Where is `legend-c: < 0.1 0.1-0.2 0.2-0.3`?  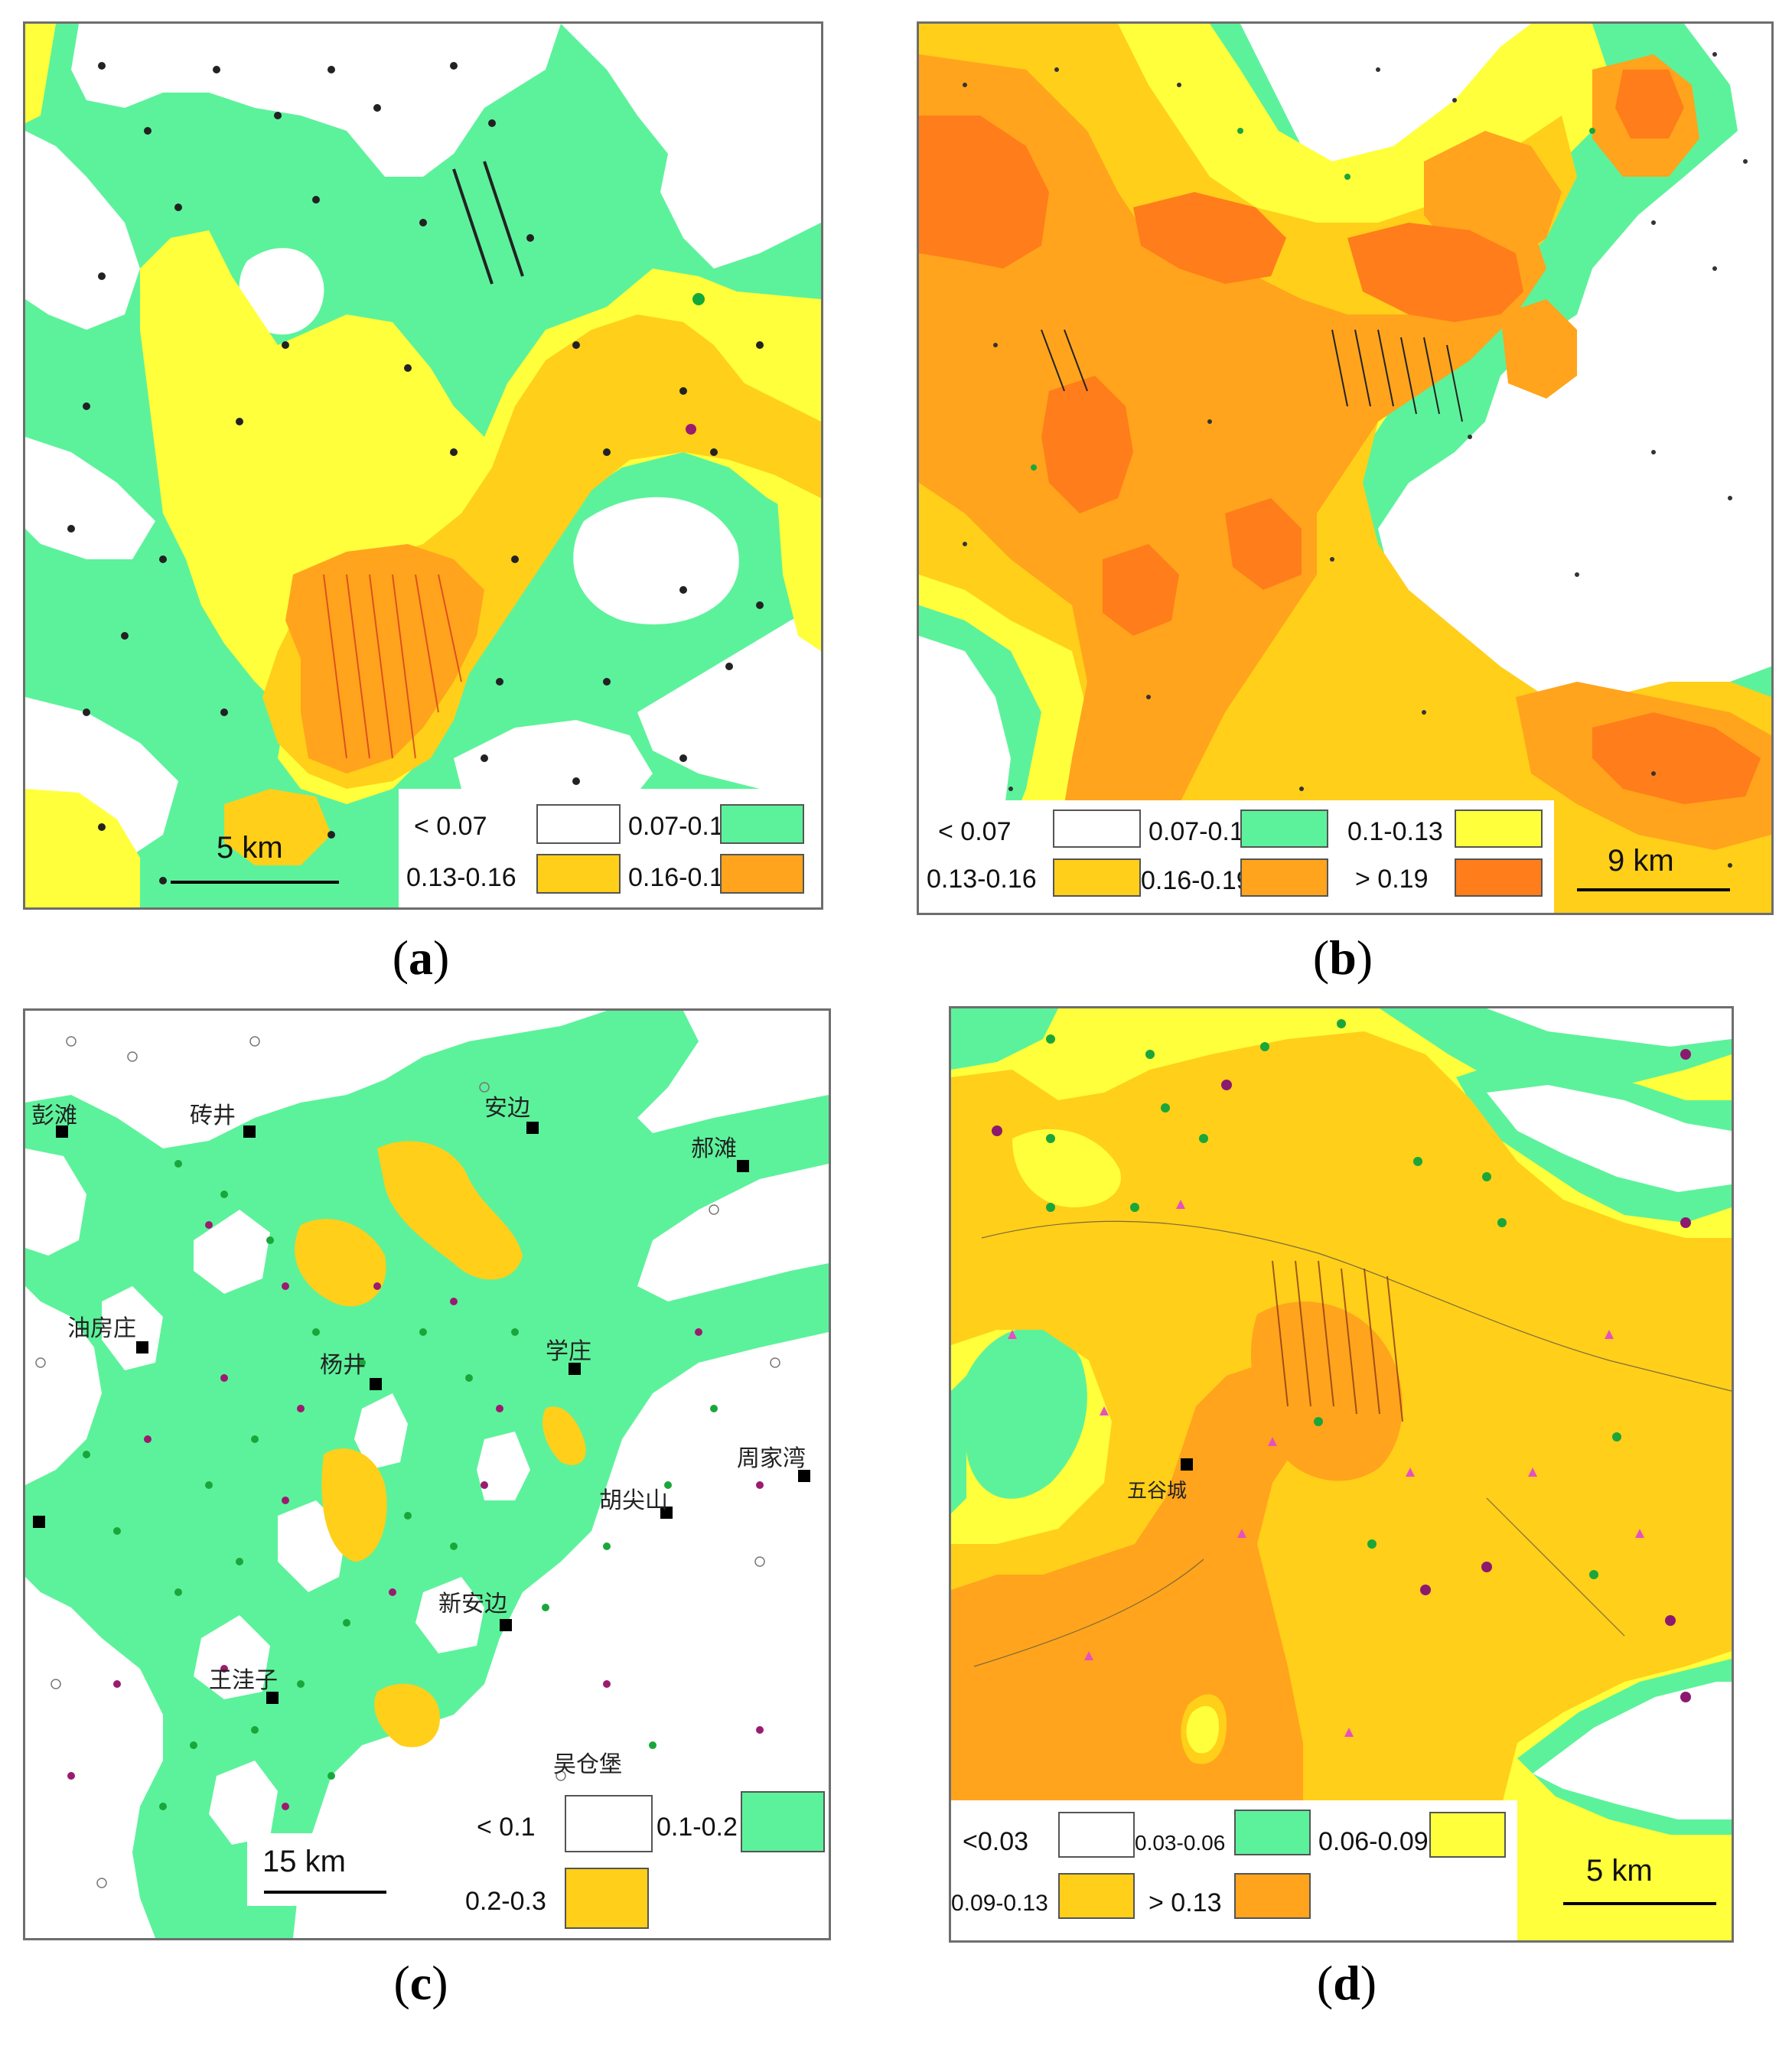
legend-c: < 0.1 0.1-0.2 0.2-0.3 is located at coordinates (641, 1860).